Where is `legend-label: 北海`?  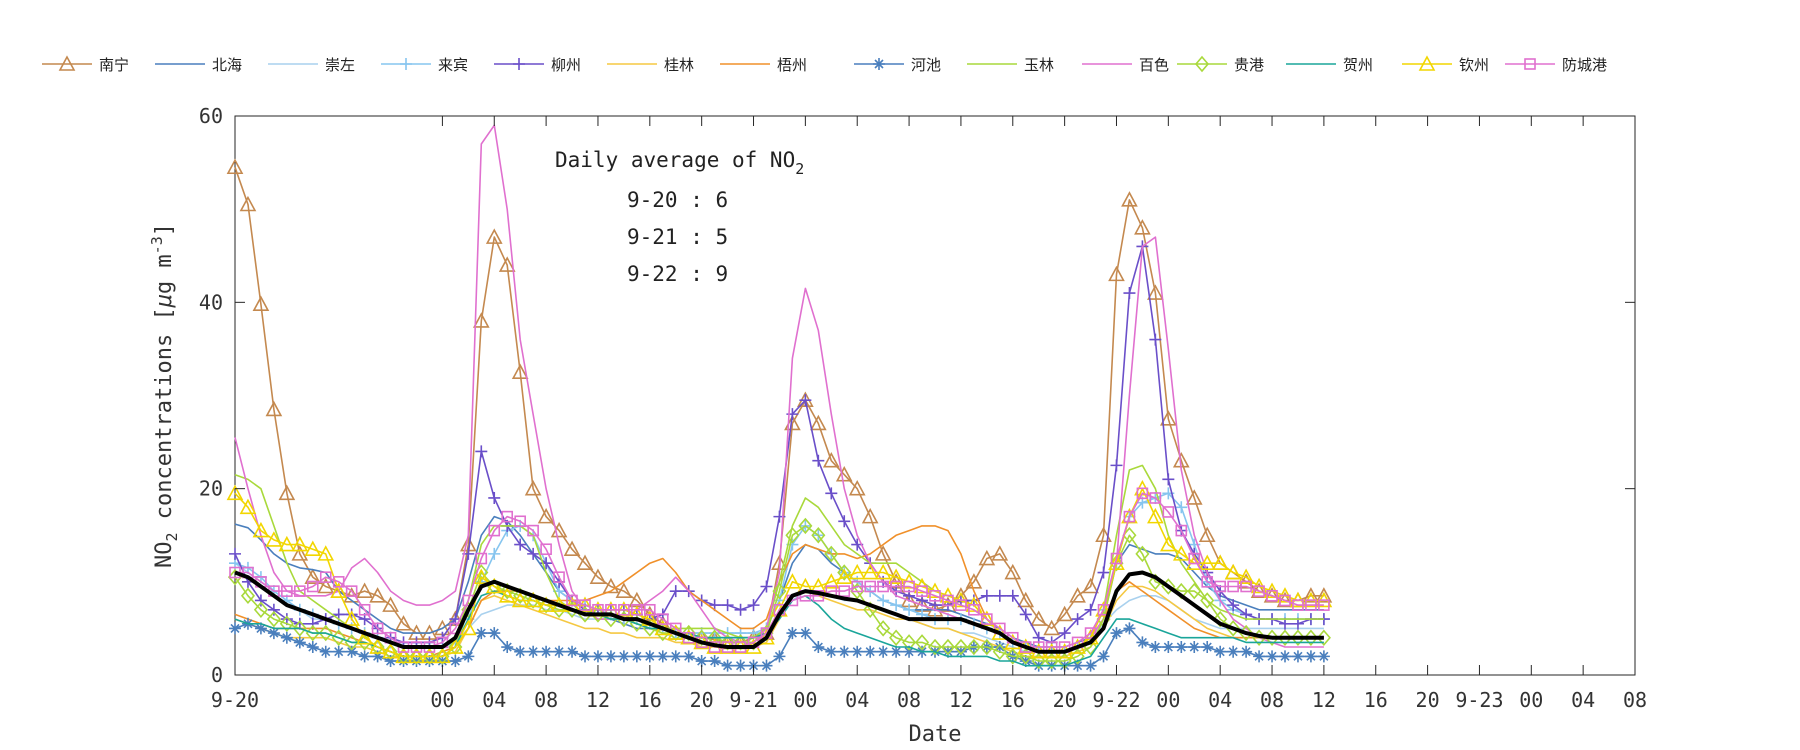 legend-label: 北海 is located at coordinates (227, 65).